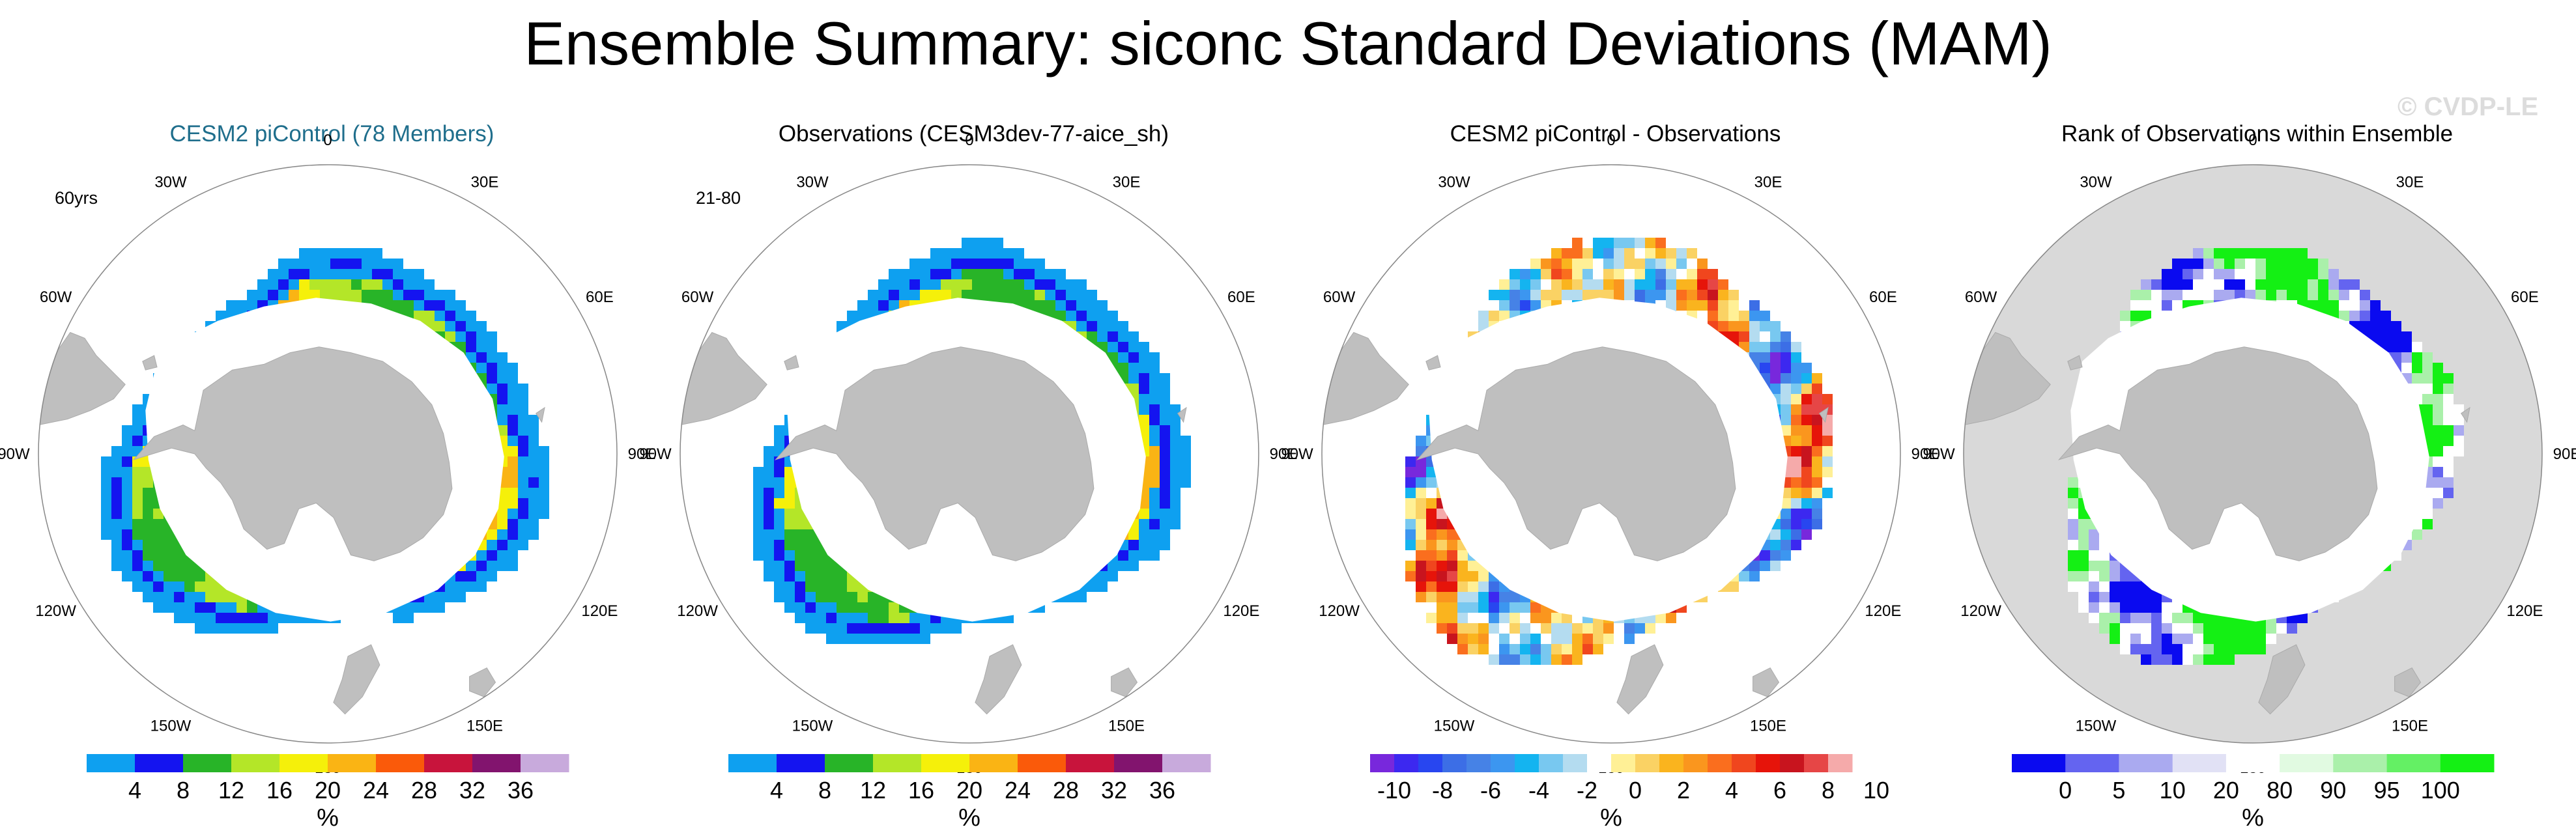 This screenshot has height=840, width=2576. I want to click on panel-2-period-label: 21-80, so click(718, 198).